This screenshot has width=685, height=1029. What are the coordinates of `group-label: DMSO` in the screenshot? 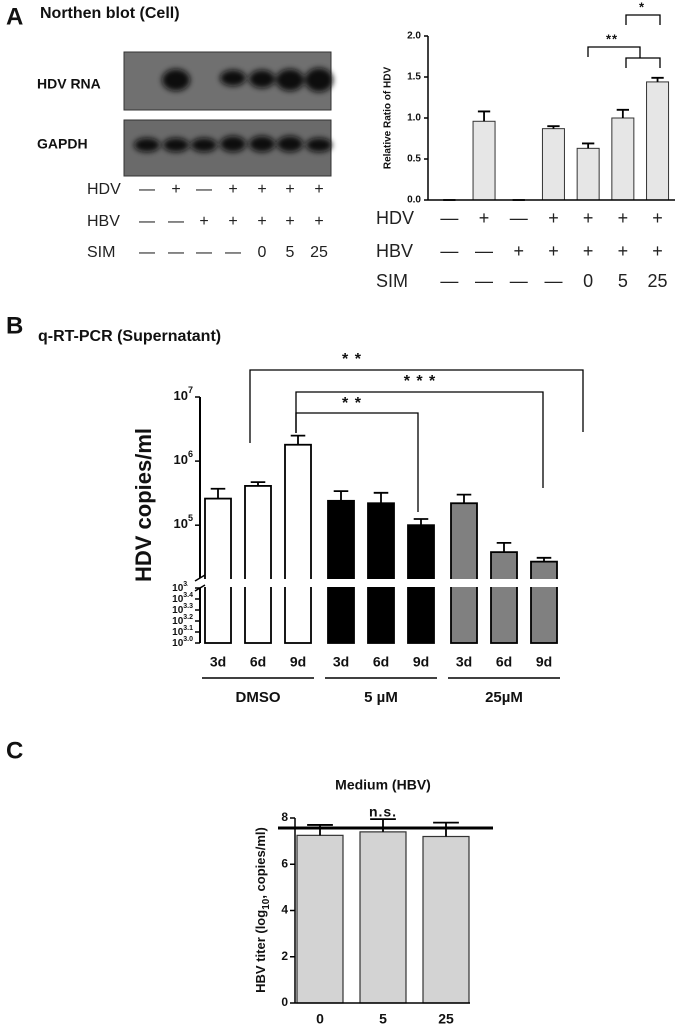 It's located at (258, 697).